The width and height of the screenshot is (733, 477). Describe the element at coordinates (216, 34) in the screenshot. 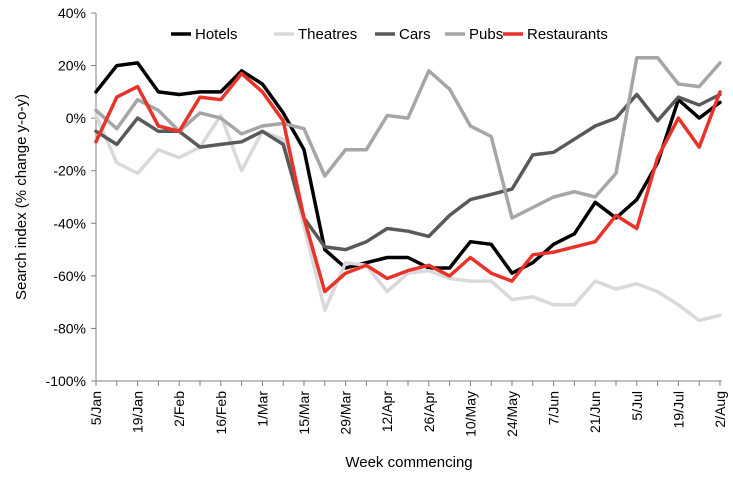

I see `legend-label-hotels: Hotels` at that location.